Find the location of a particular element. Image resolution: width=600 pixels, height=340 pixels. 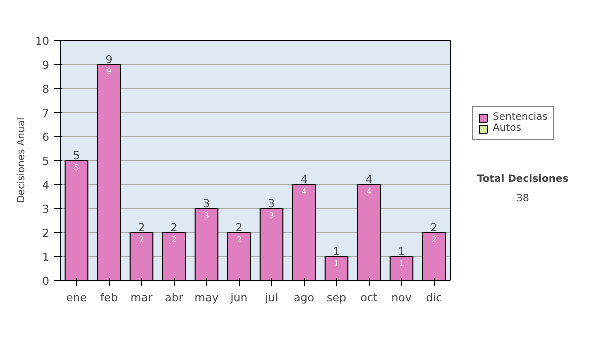

x-tick-label: oct is located at coordinates (369, 298).